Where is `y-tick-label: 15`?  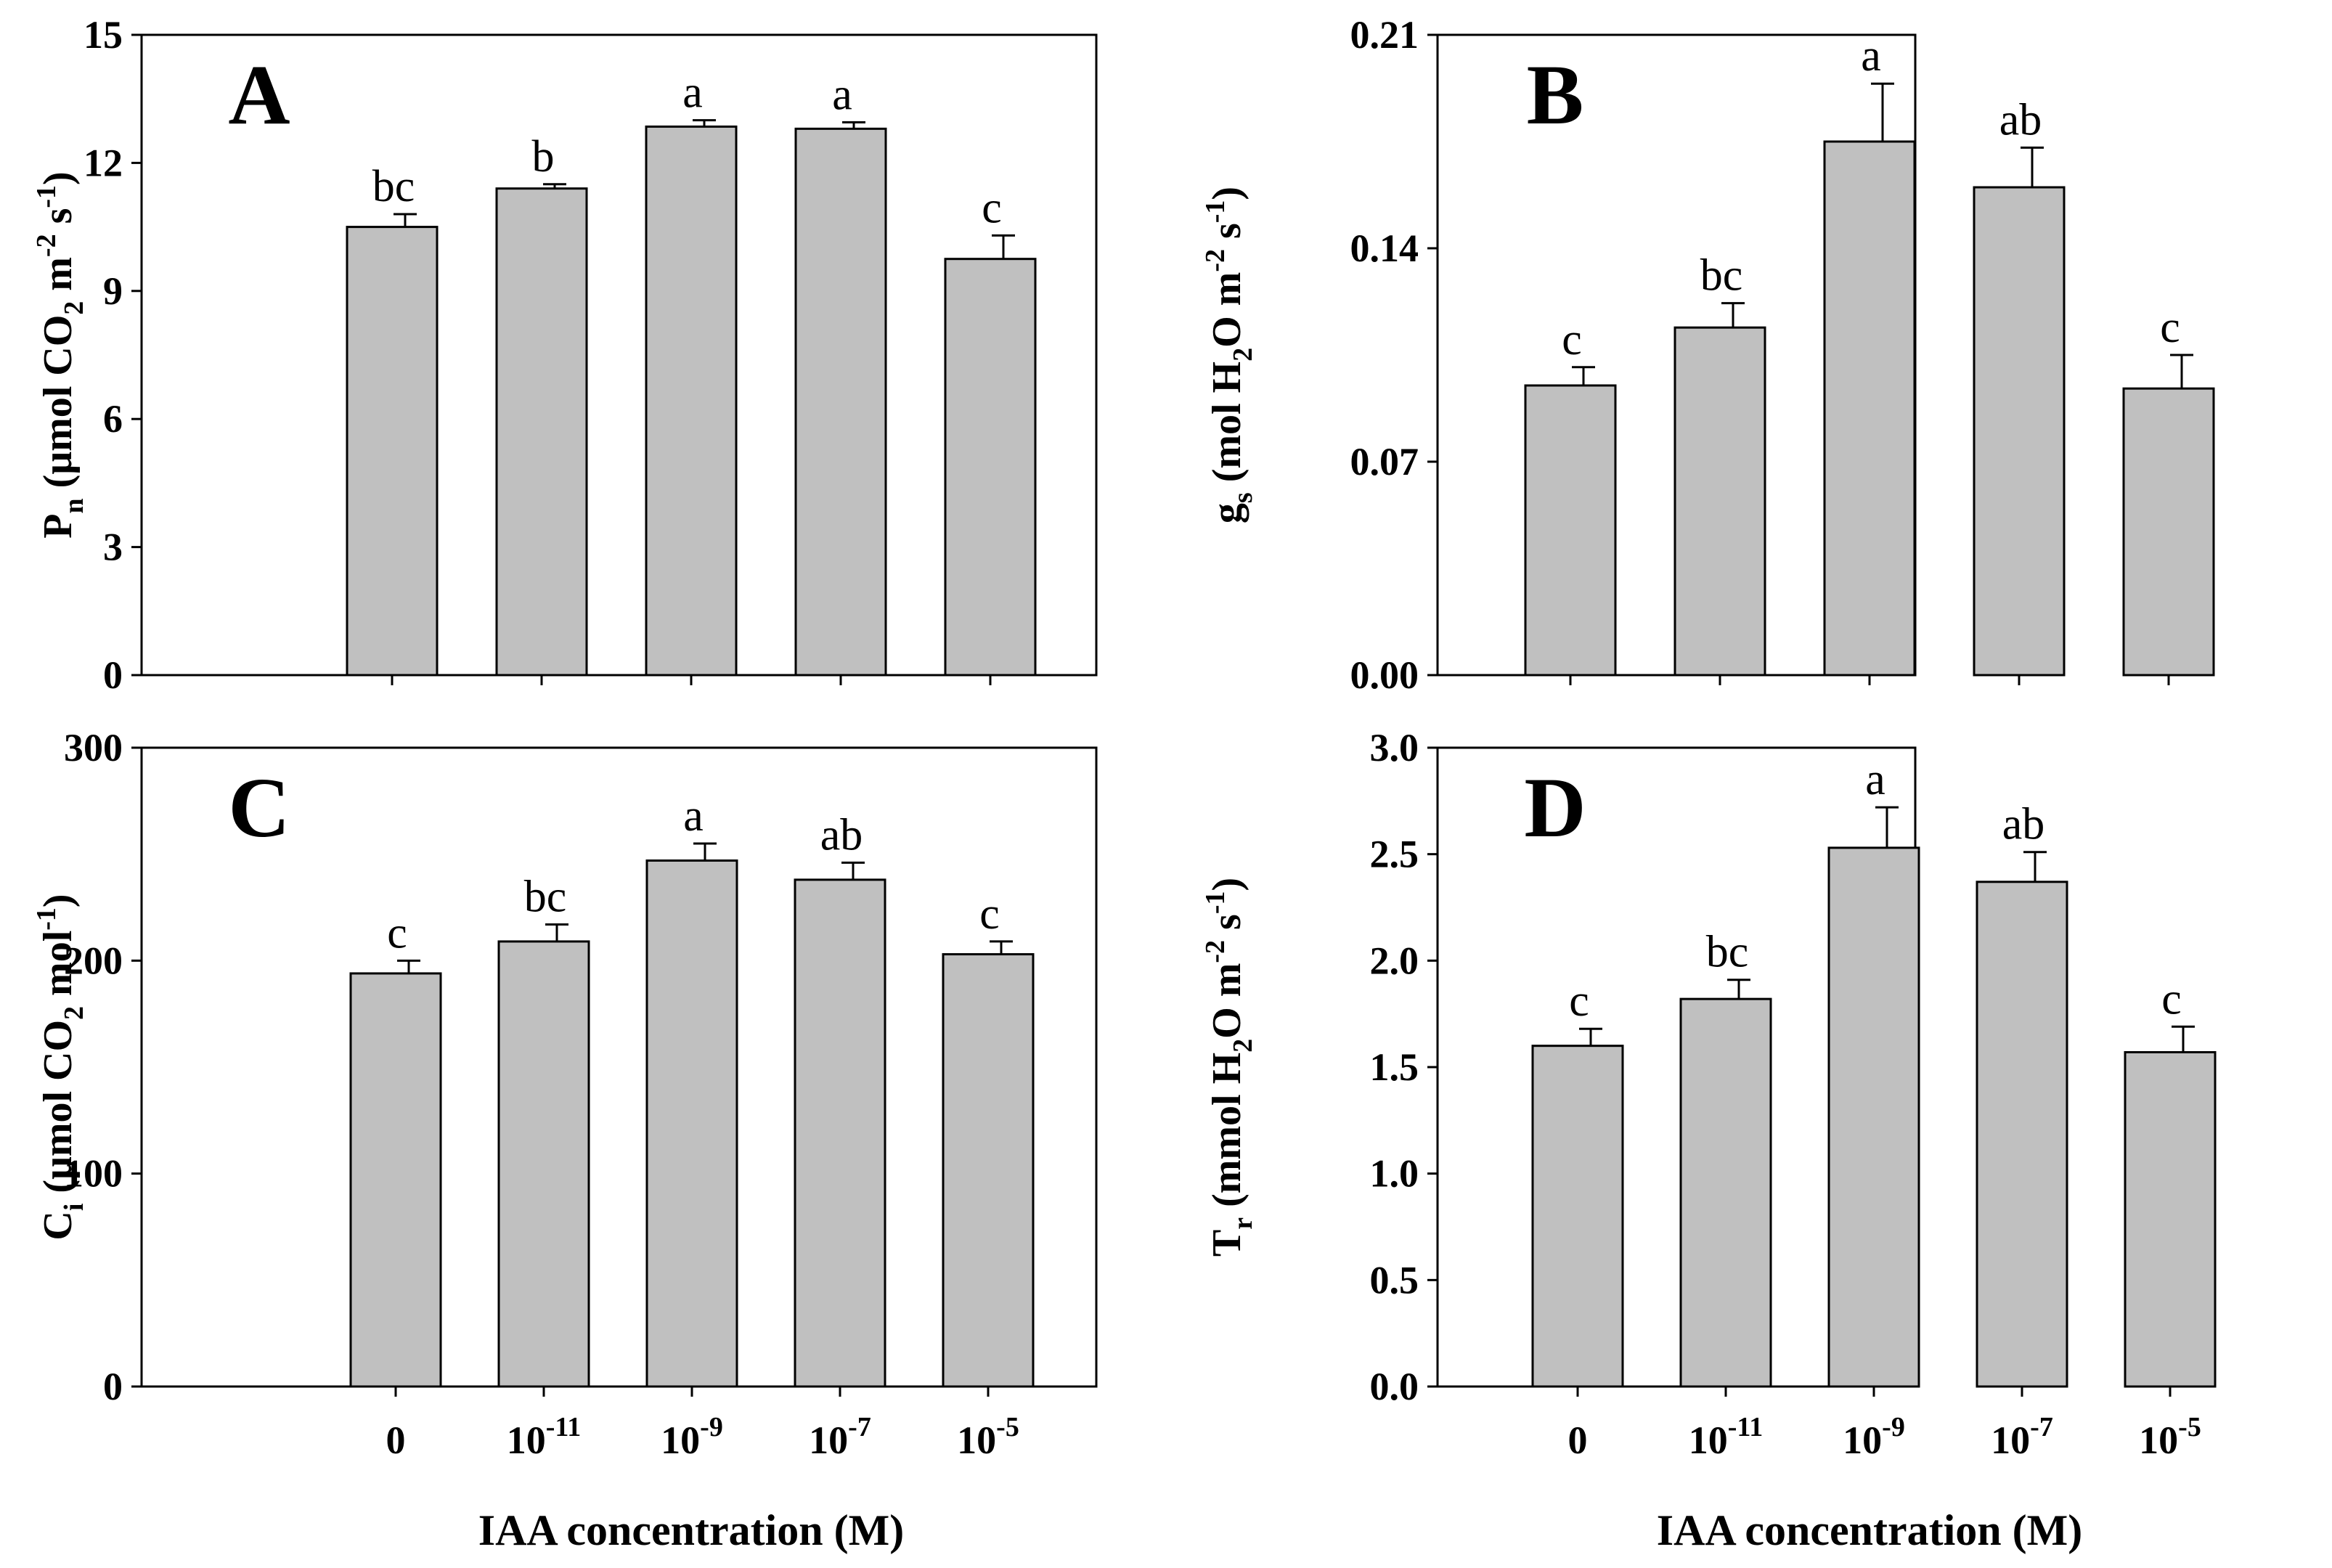
y-tick-label: 15 is located at coordinates (103, 35).